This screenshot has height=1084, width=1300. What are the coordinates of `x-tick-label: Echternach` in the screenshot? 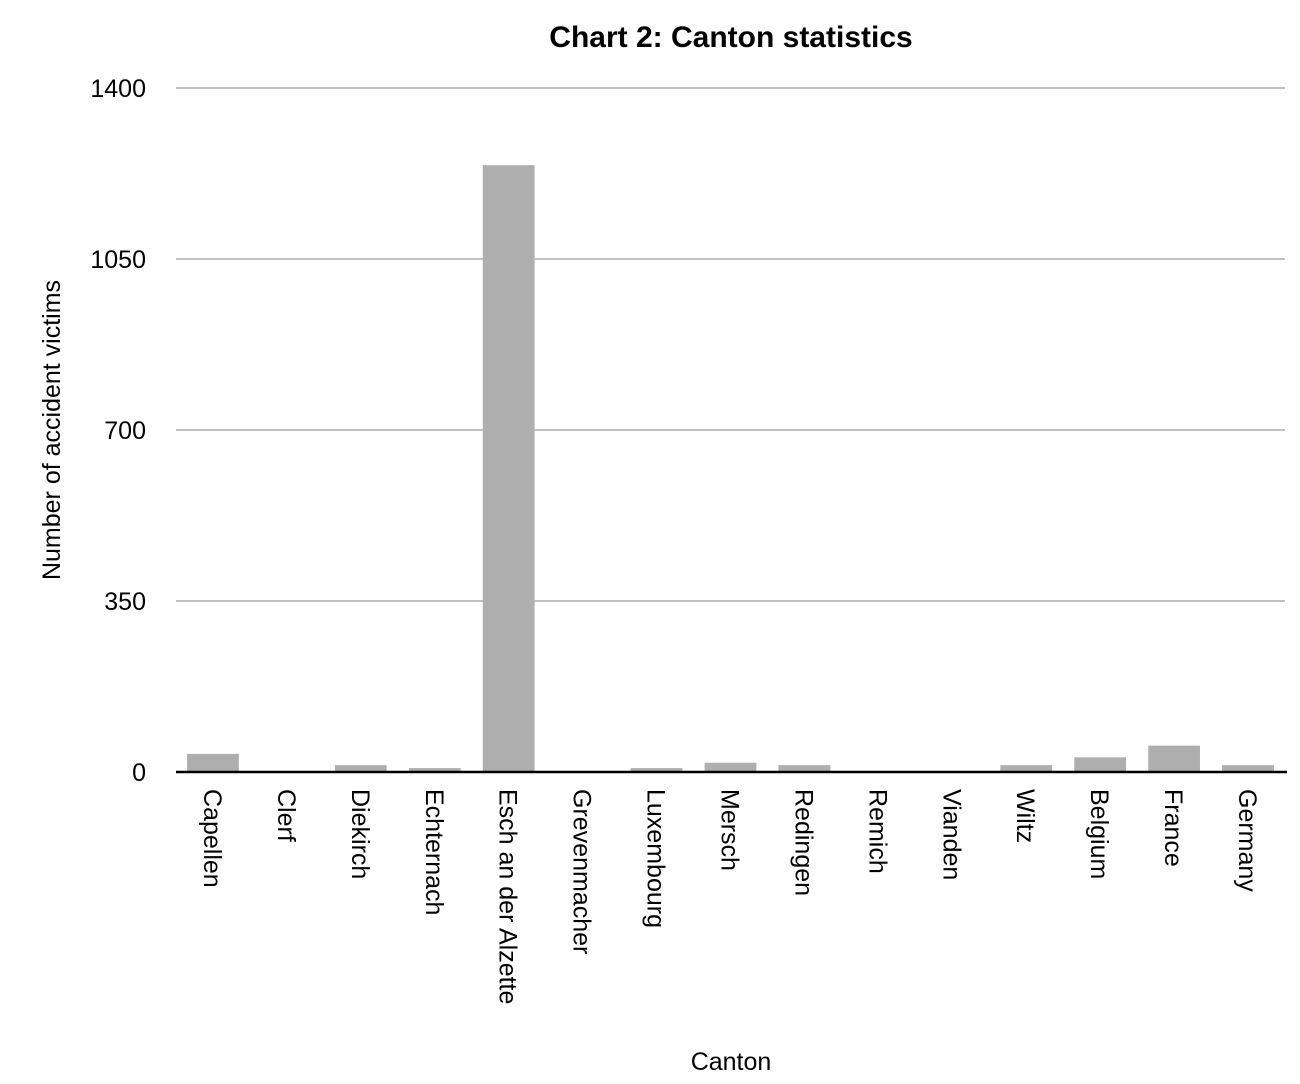 It's located at (434, 852).